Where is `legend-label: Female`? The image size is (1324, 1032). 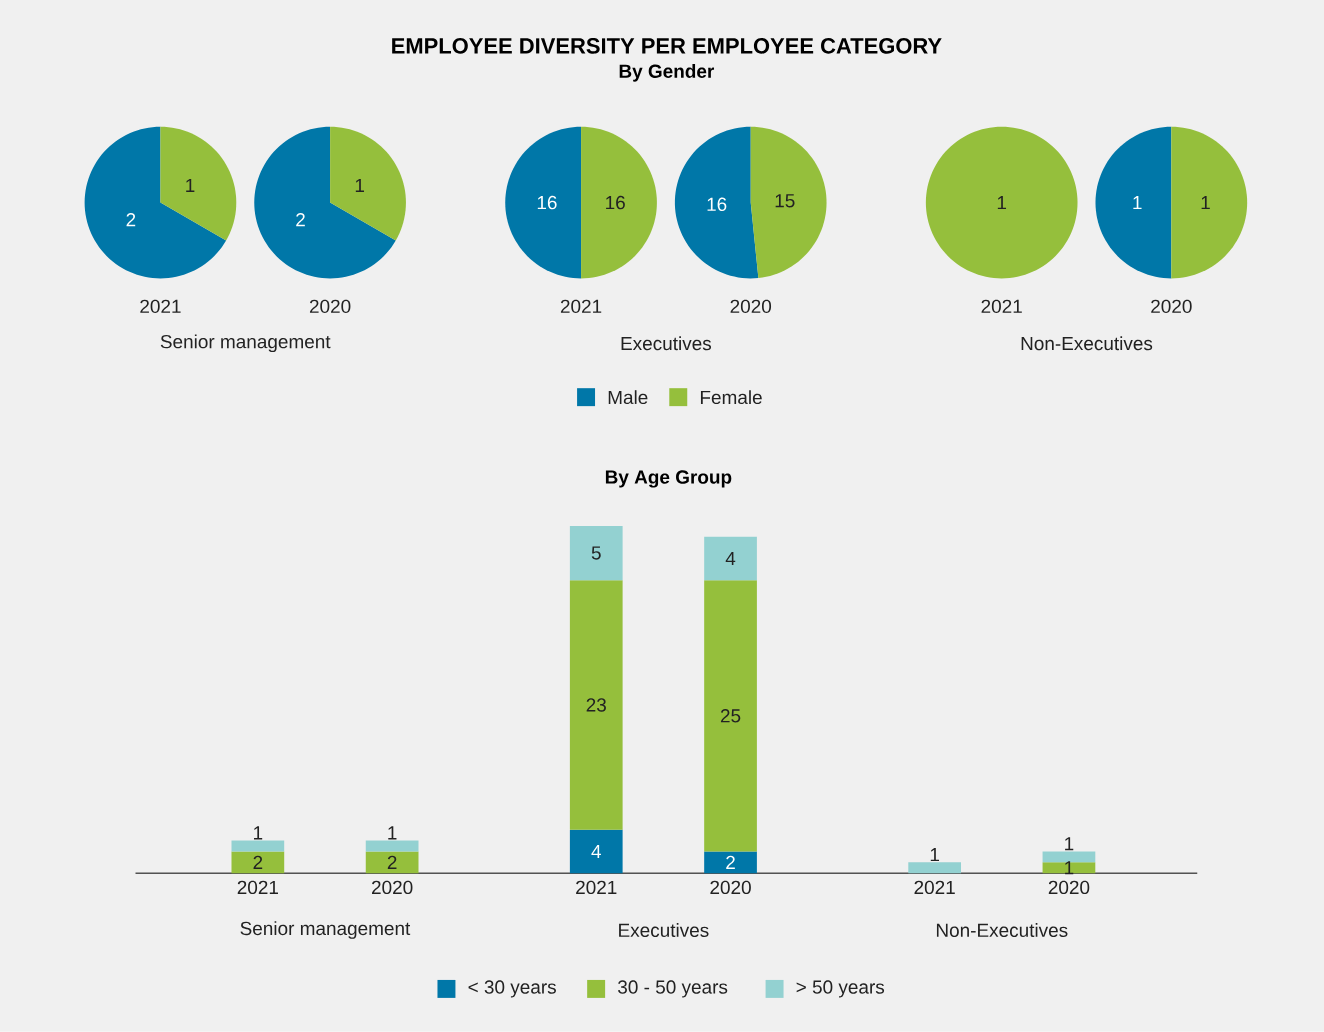 legend-label: Female is located at coordinates (731, 397).